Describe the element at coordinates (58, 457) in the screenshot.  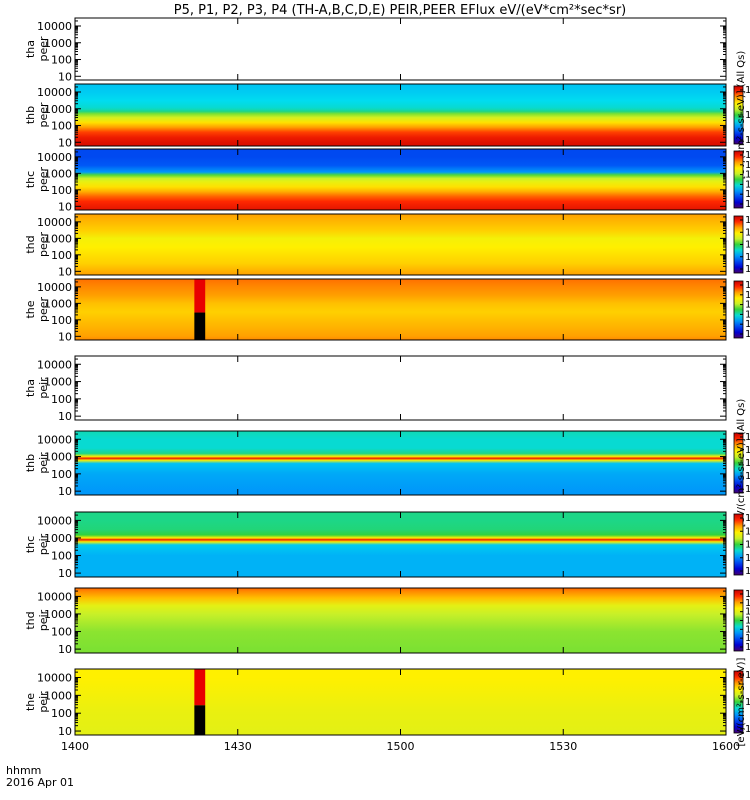
I see `y-tick-label-thb_peir-1000: 1000` at that location.